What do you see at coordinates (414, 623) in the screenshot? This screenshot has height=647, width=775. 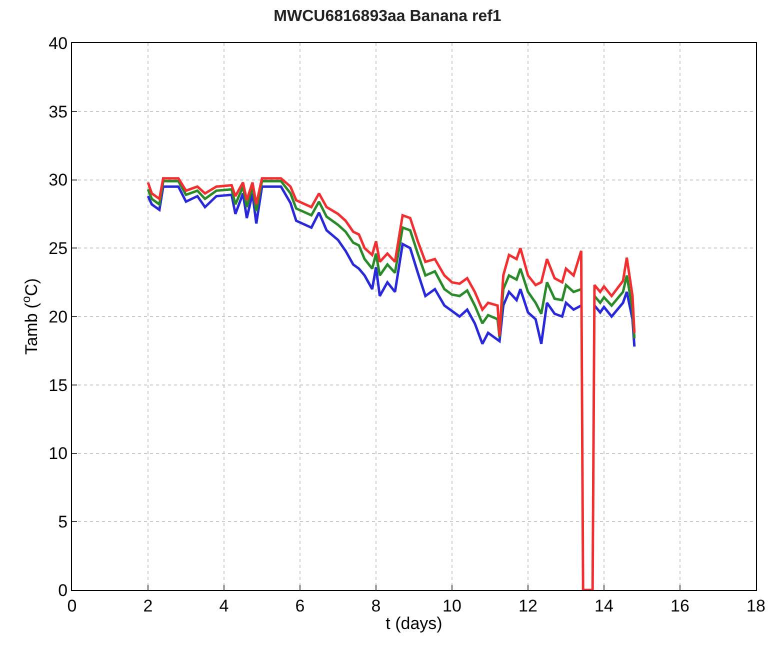 I see `x-axis-title: t (days)` at bounding box center [414, 623].